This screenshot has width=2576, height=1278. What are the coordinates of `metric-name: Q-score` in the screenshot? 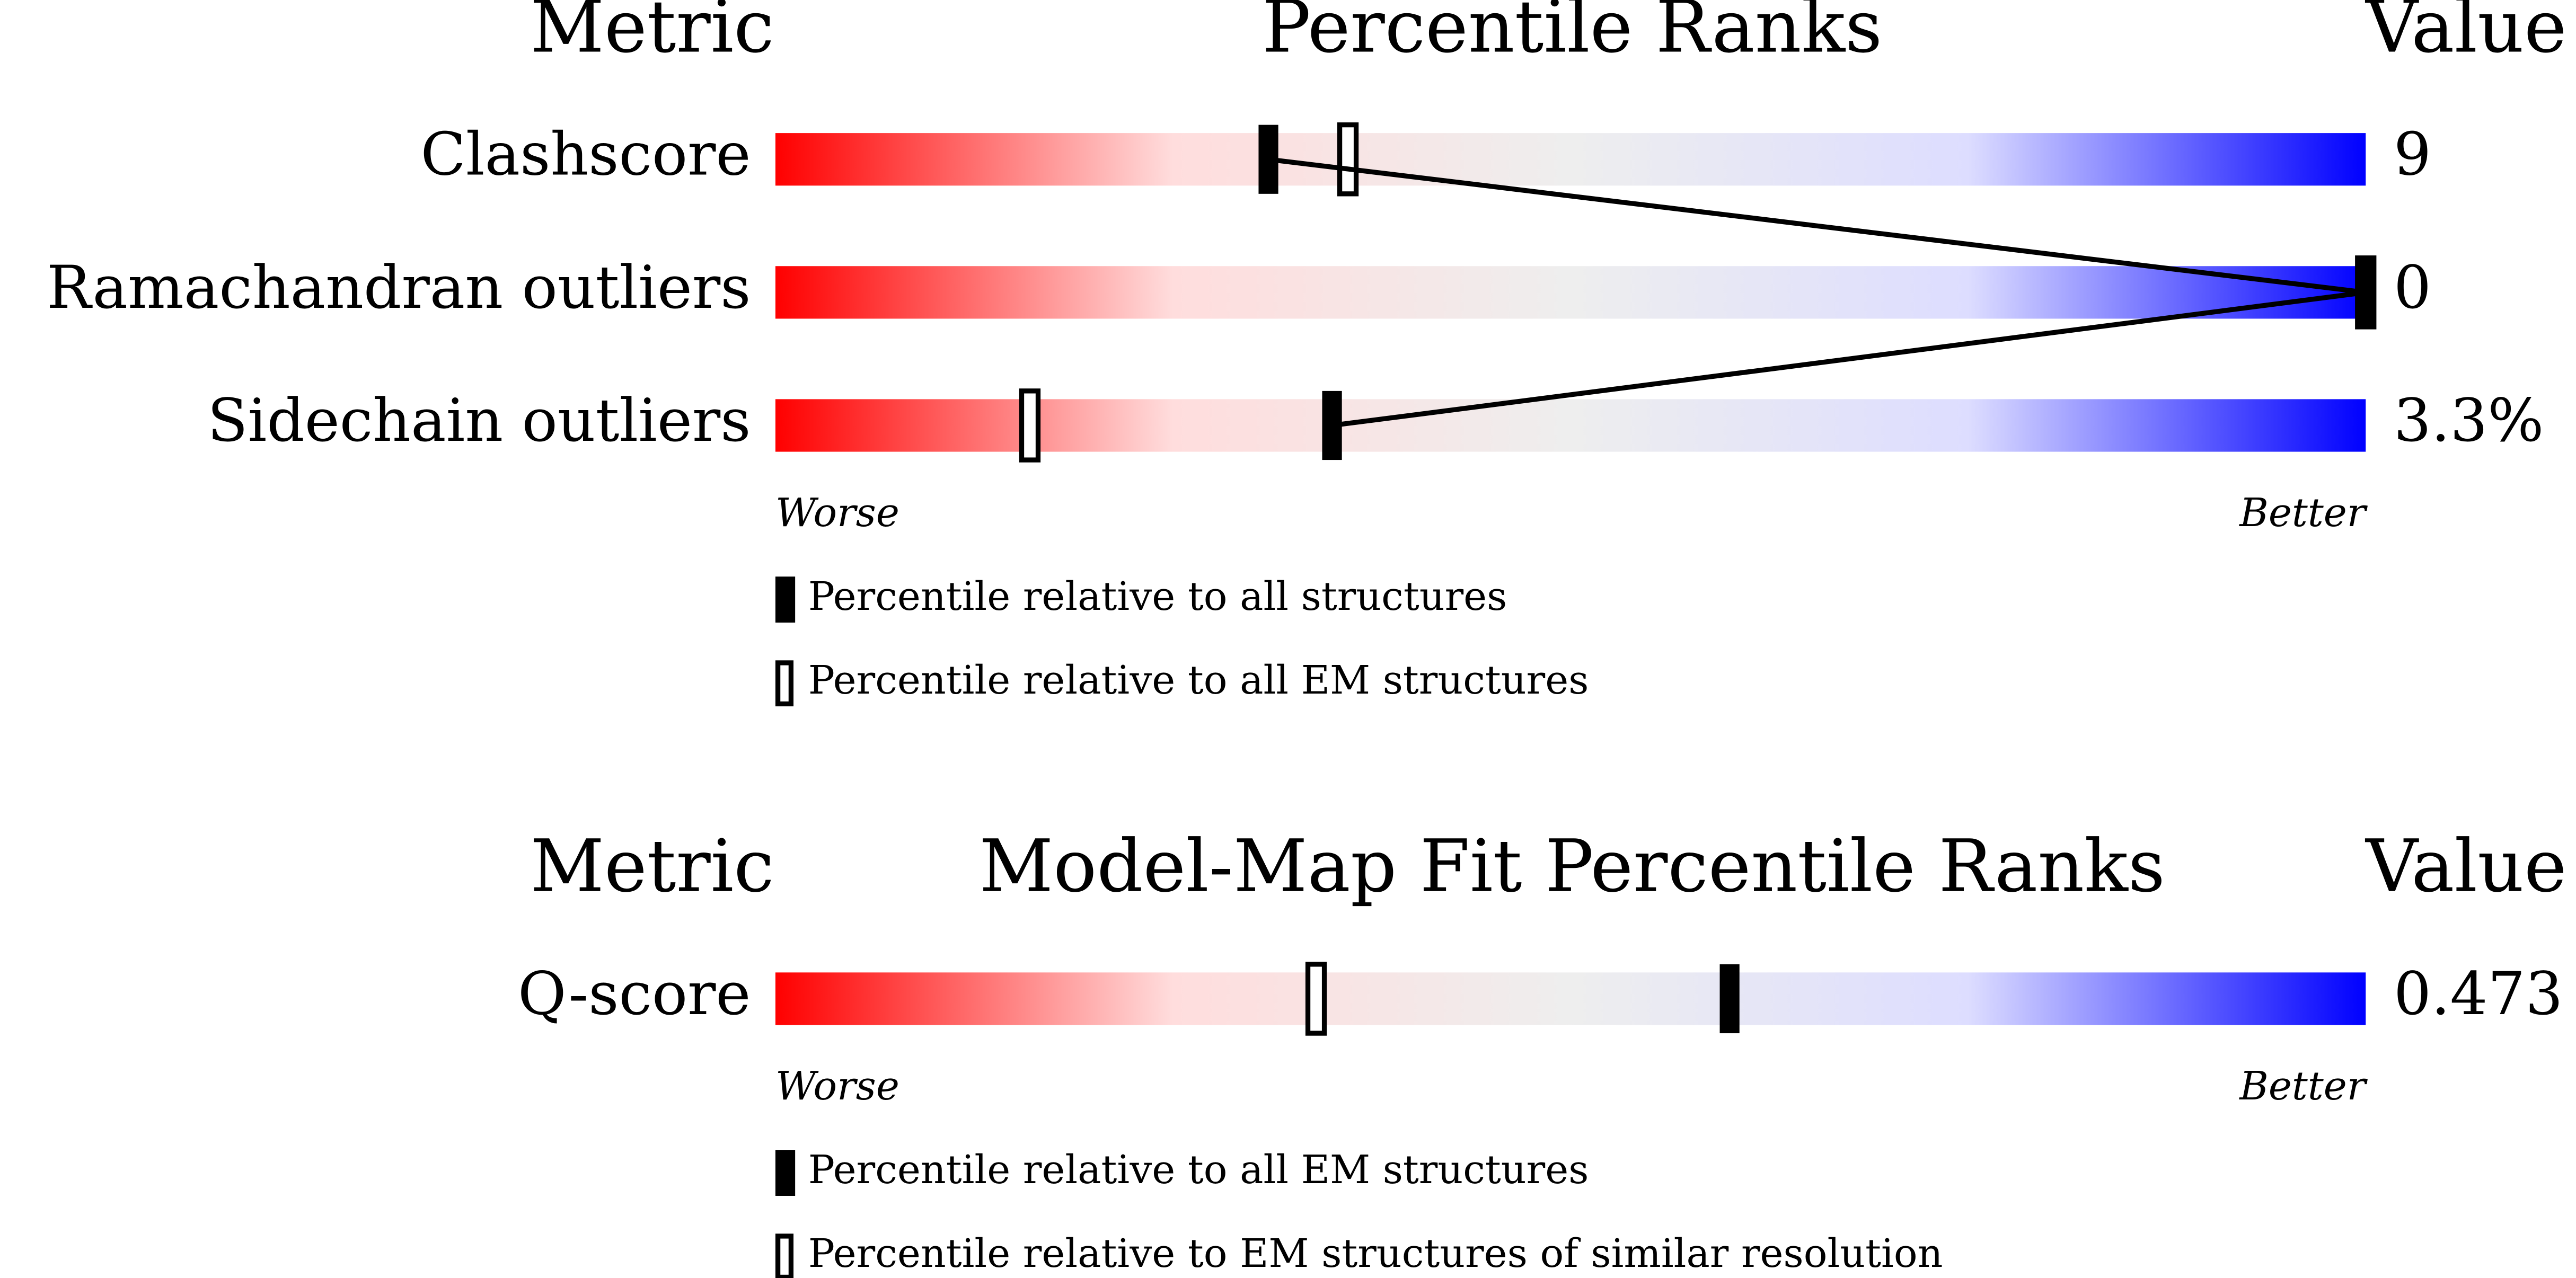 It's located at (634, 994).